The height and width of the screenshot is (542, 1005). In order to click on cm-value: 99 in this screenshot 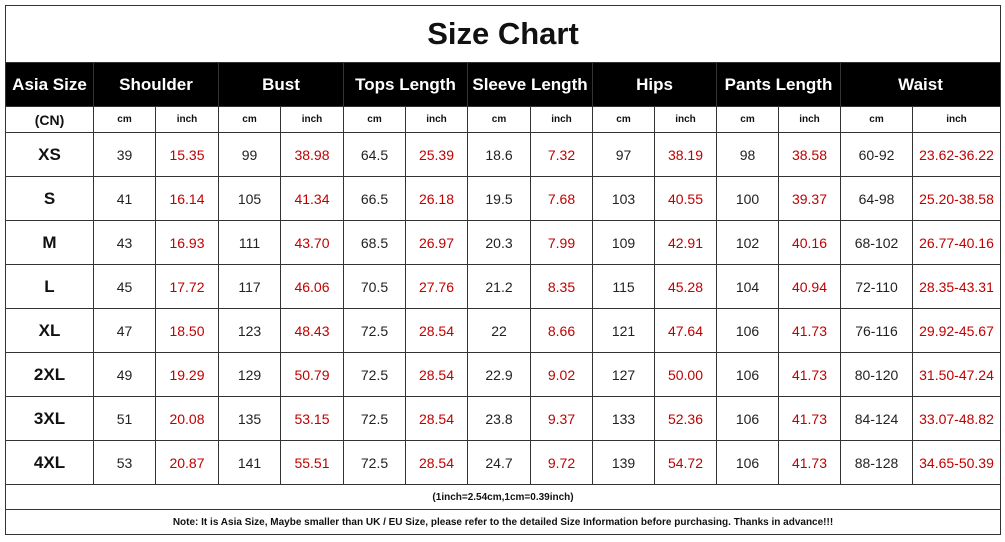, I will do `click(249, 154)`.